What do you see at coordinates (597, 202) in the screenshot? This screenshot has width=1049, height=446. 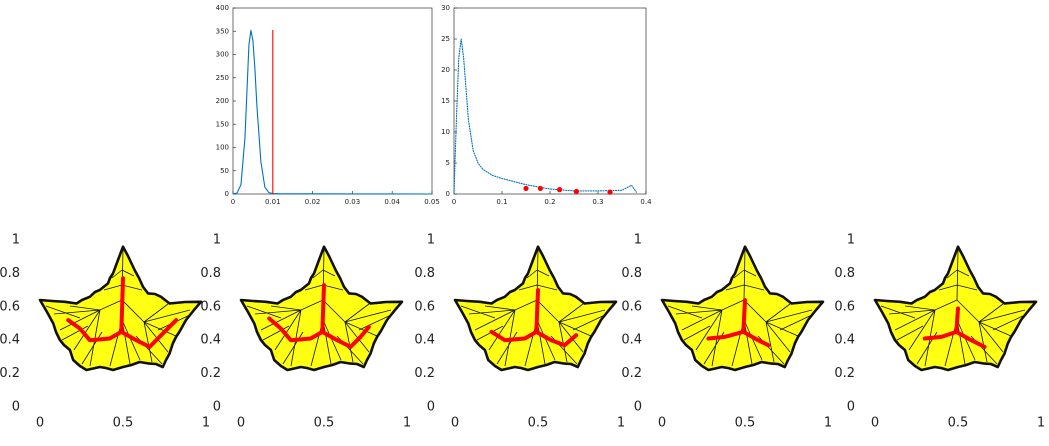 I see `x-tick-label: 0.3` at bounding box center [597, 202].